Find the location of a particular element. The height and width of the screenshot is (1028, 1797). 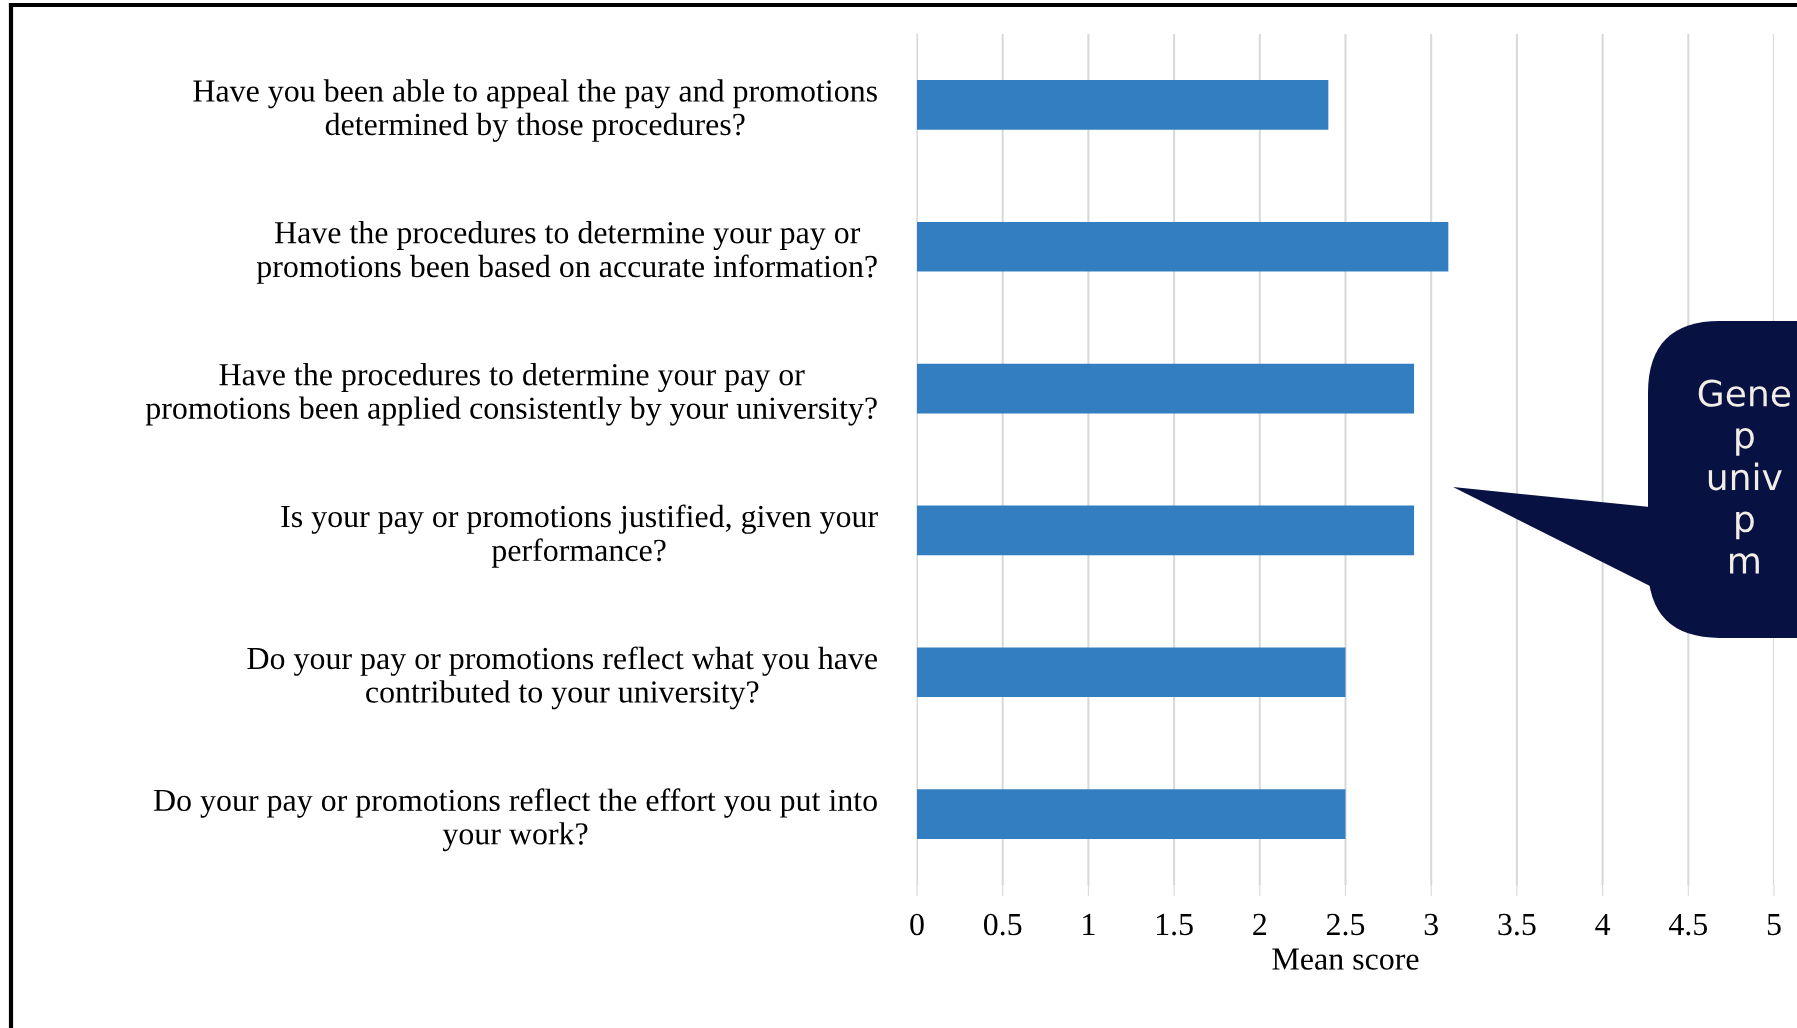

annotation: Gene p univ p m is located at coordinates (1744, 476).